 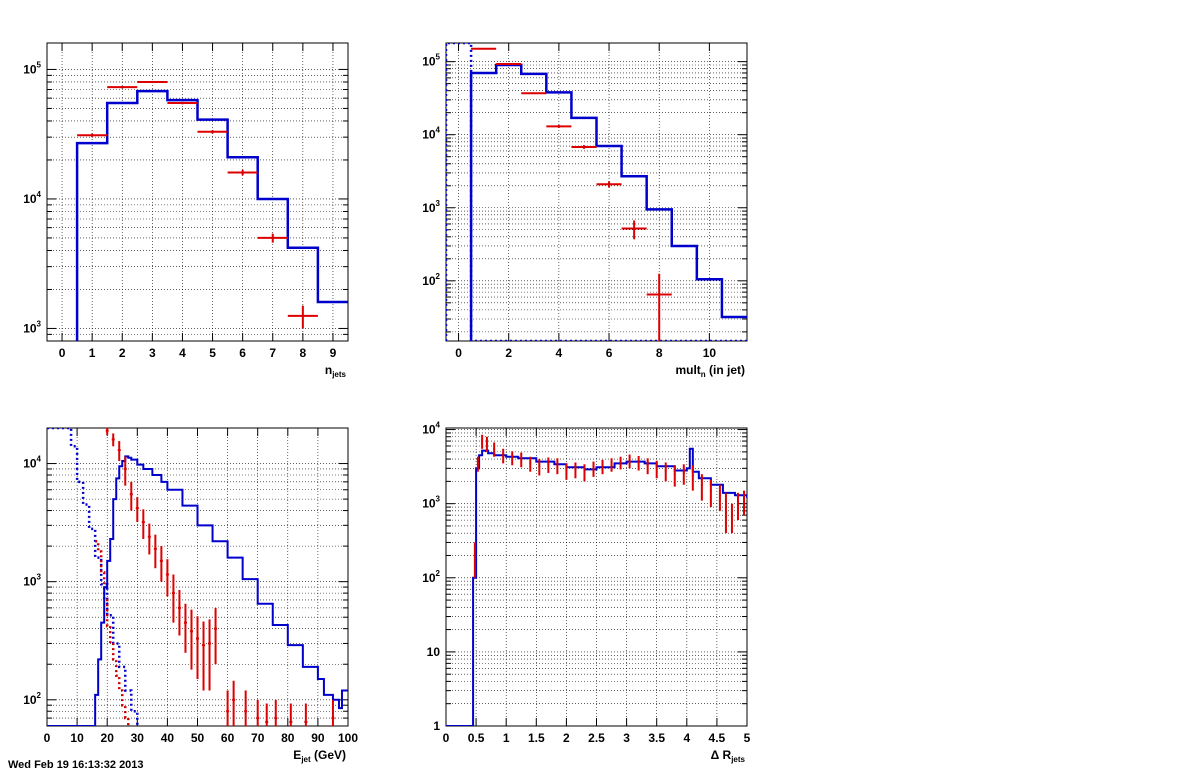 What do you see at coordinates (92, 353) in the screenshot?
I see `x-tick-label: 1` at bounding box center [92, 353].